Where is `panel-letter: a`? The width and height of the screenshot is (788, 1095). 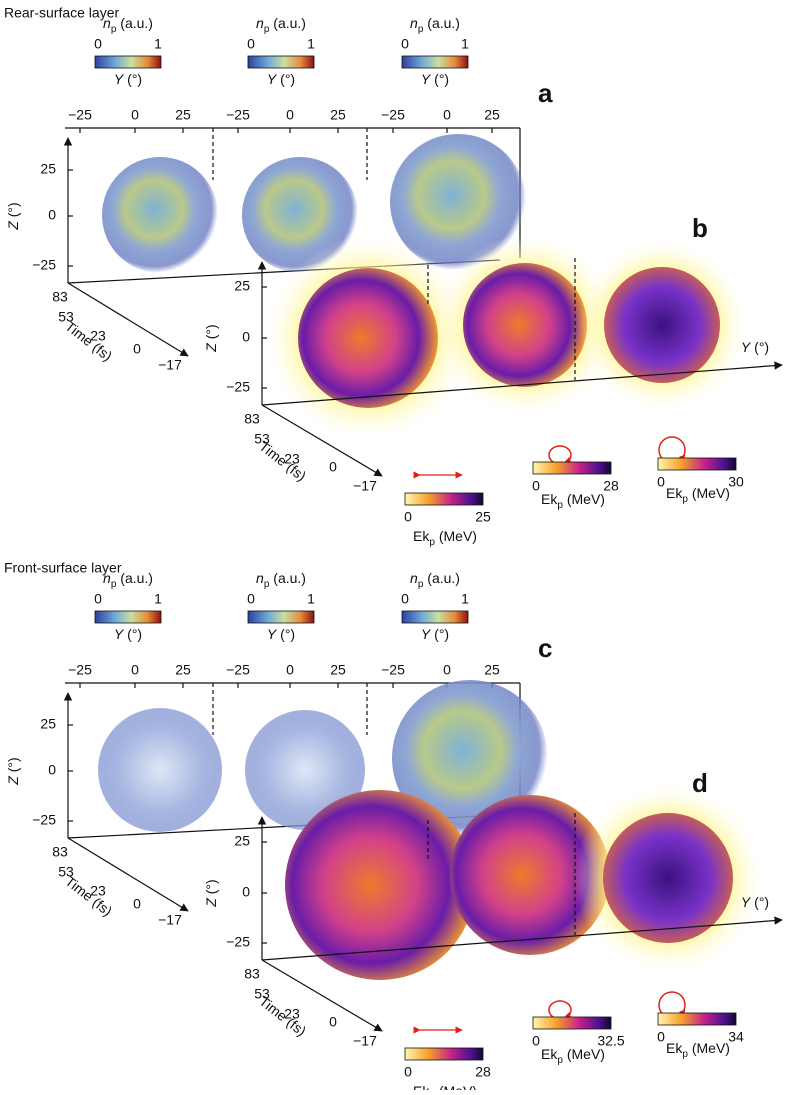
panel-letter: a is located at coordinates (545, 93).